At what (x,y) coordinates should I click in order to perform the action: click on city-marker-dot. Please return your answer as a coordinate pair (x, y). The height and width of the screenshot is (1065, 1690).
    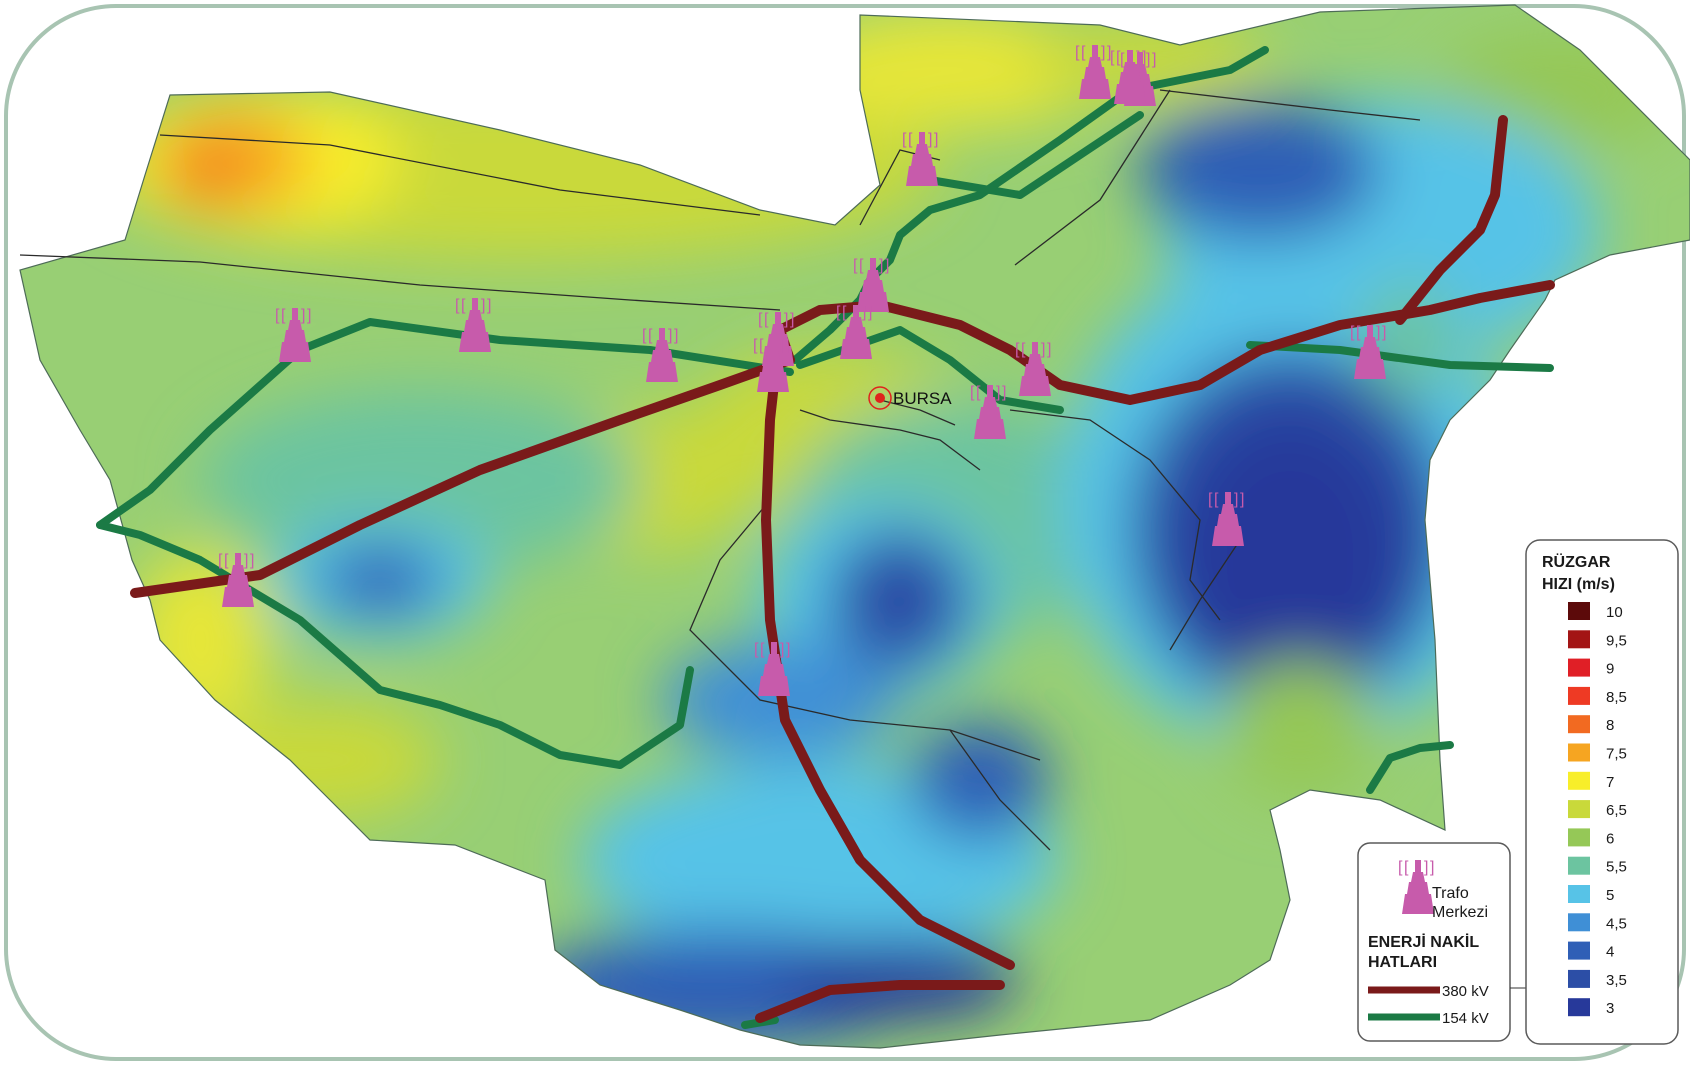
    Looking at the image, I should click on (880, 398).